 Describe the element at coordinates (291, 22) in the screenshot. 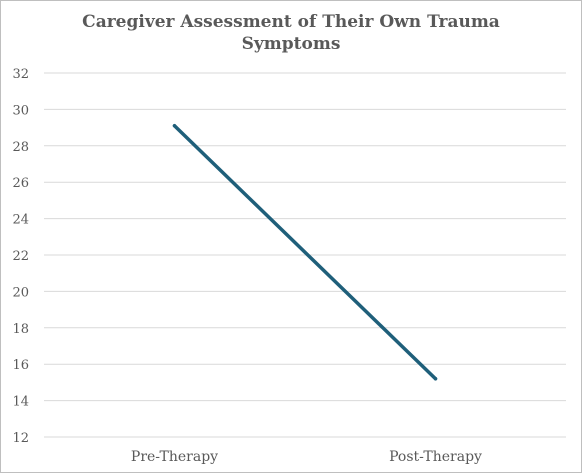

I see `chart-title-line-1: Caregiver Assessment of Their Own Trauma` at that location.